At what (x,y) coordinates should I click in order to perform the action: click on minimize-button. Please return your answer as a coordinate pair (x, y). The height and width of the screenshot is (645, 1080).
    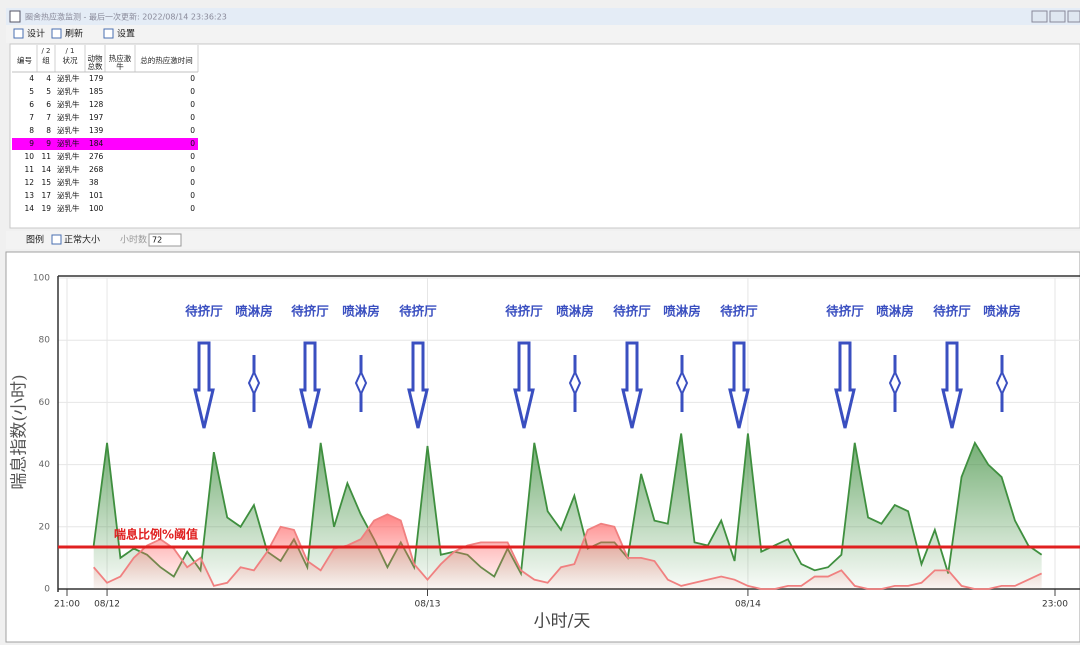
    Looking at the image, I should click on (1039, 16).